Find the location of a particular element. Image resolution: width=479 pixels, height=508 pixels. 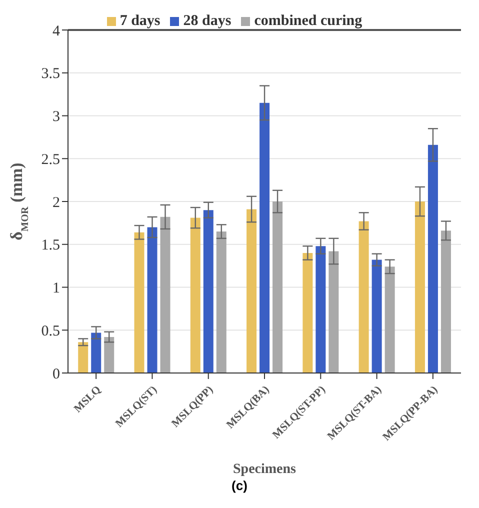

y-tick-label: 0 is located at coordinates (56, 374).